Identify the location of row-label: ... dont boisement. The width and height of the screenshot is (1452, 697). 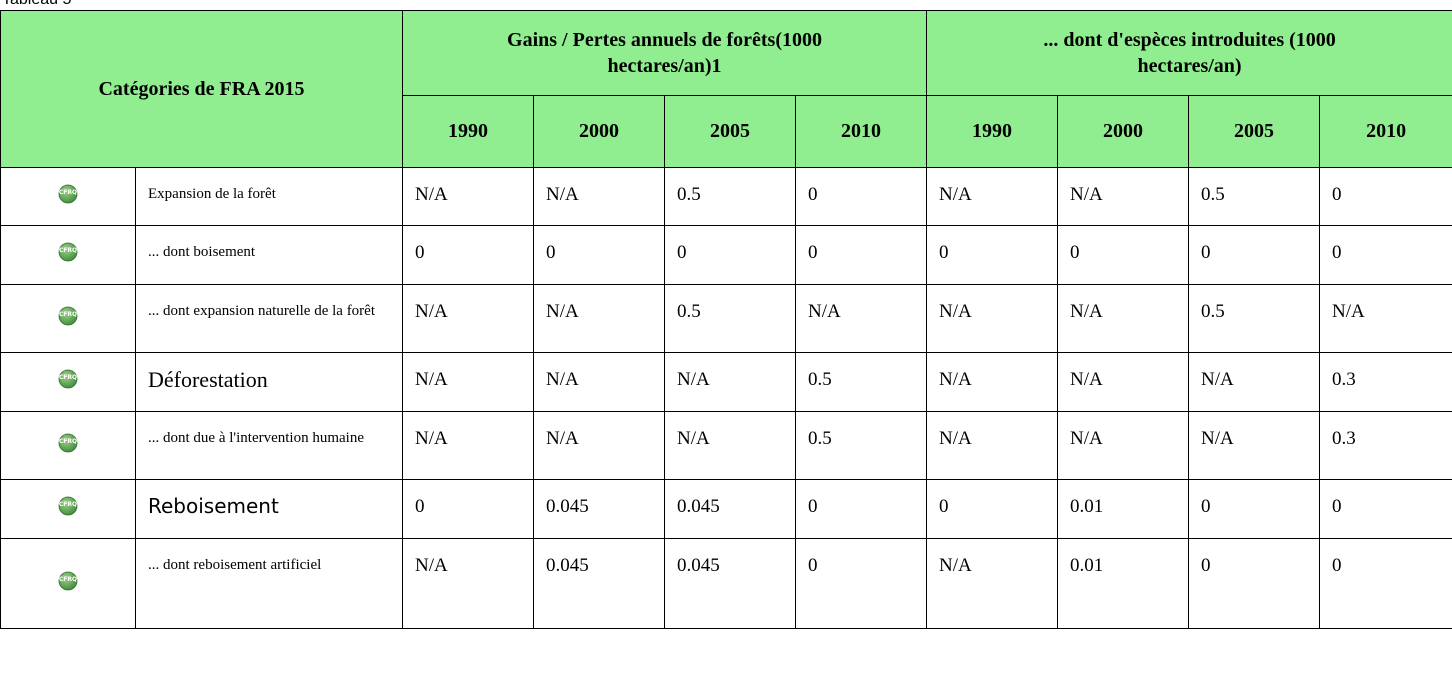
(269, 255).